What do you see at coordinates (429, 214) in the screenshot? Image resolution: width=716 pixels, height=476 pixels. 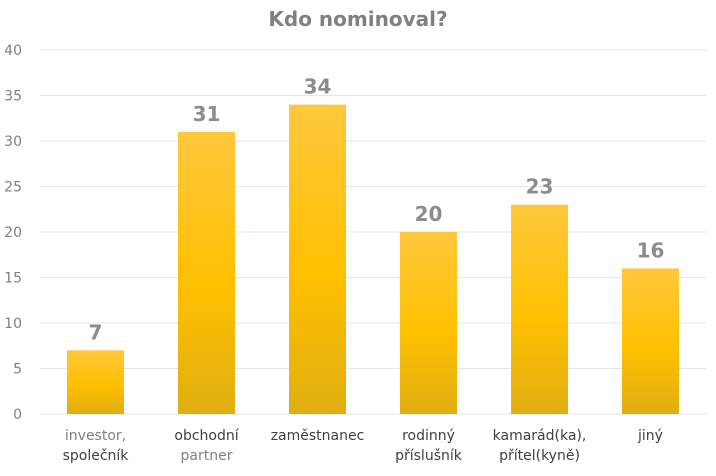 I see `data-label: 20` at bounding box center [429, 214].